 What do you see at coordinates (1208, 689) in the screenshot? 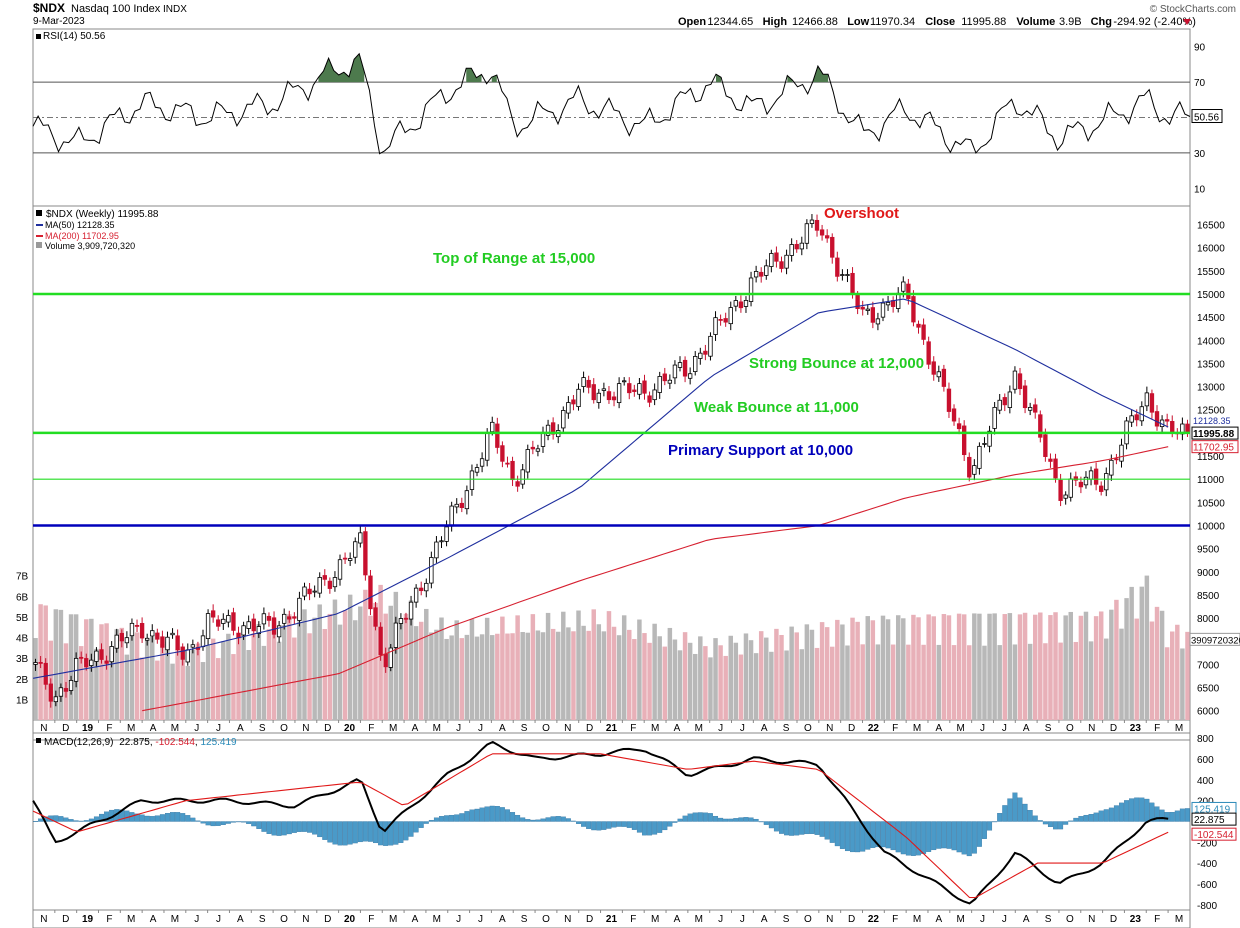
I see `price-tick: 6500` at bounding box center [1208, 689].